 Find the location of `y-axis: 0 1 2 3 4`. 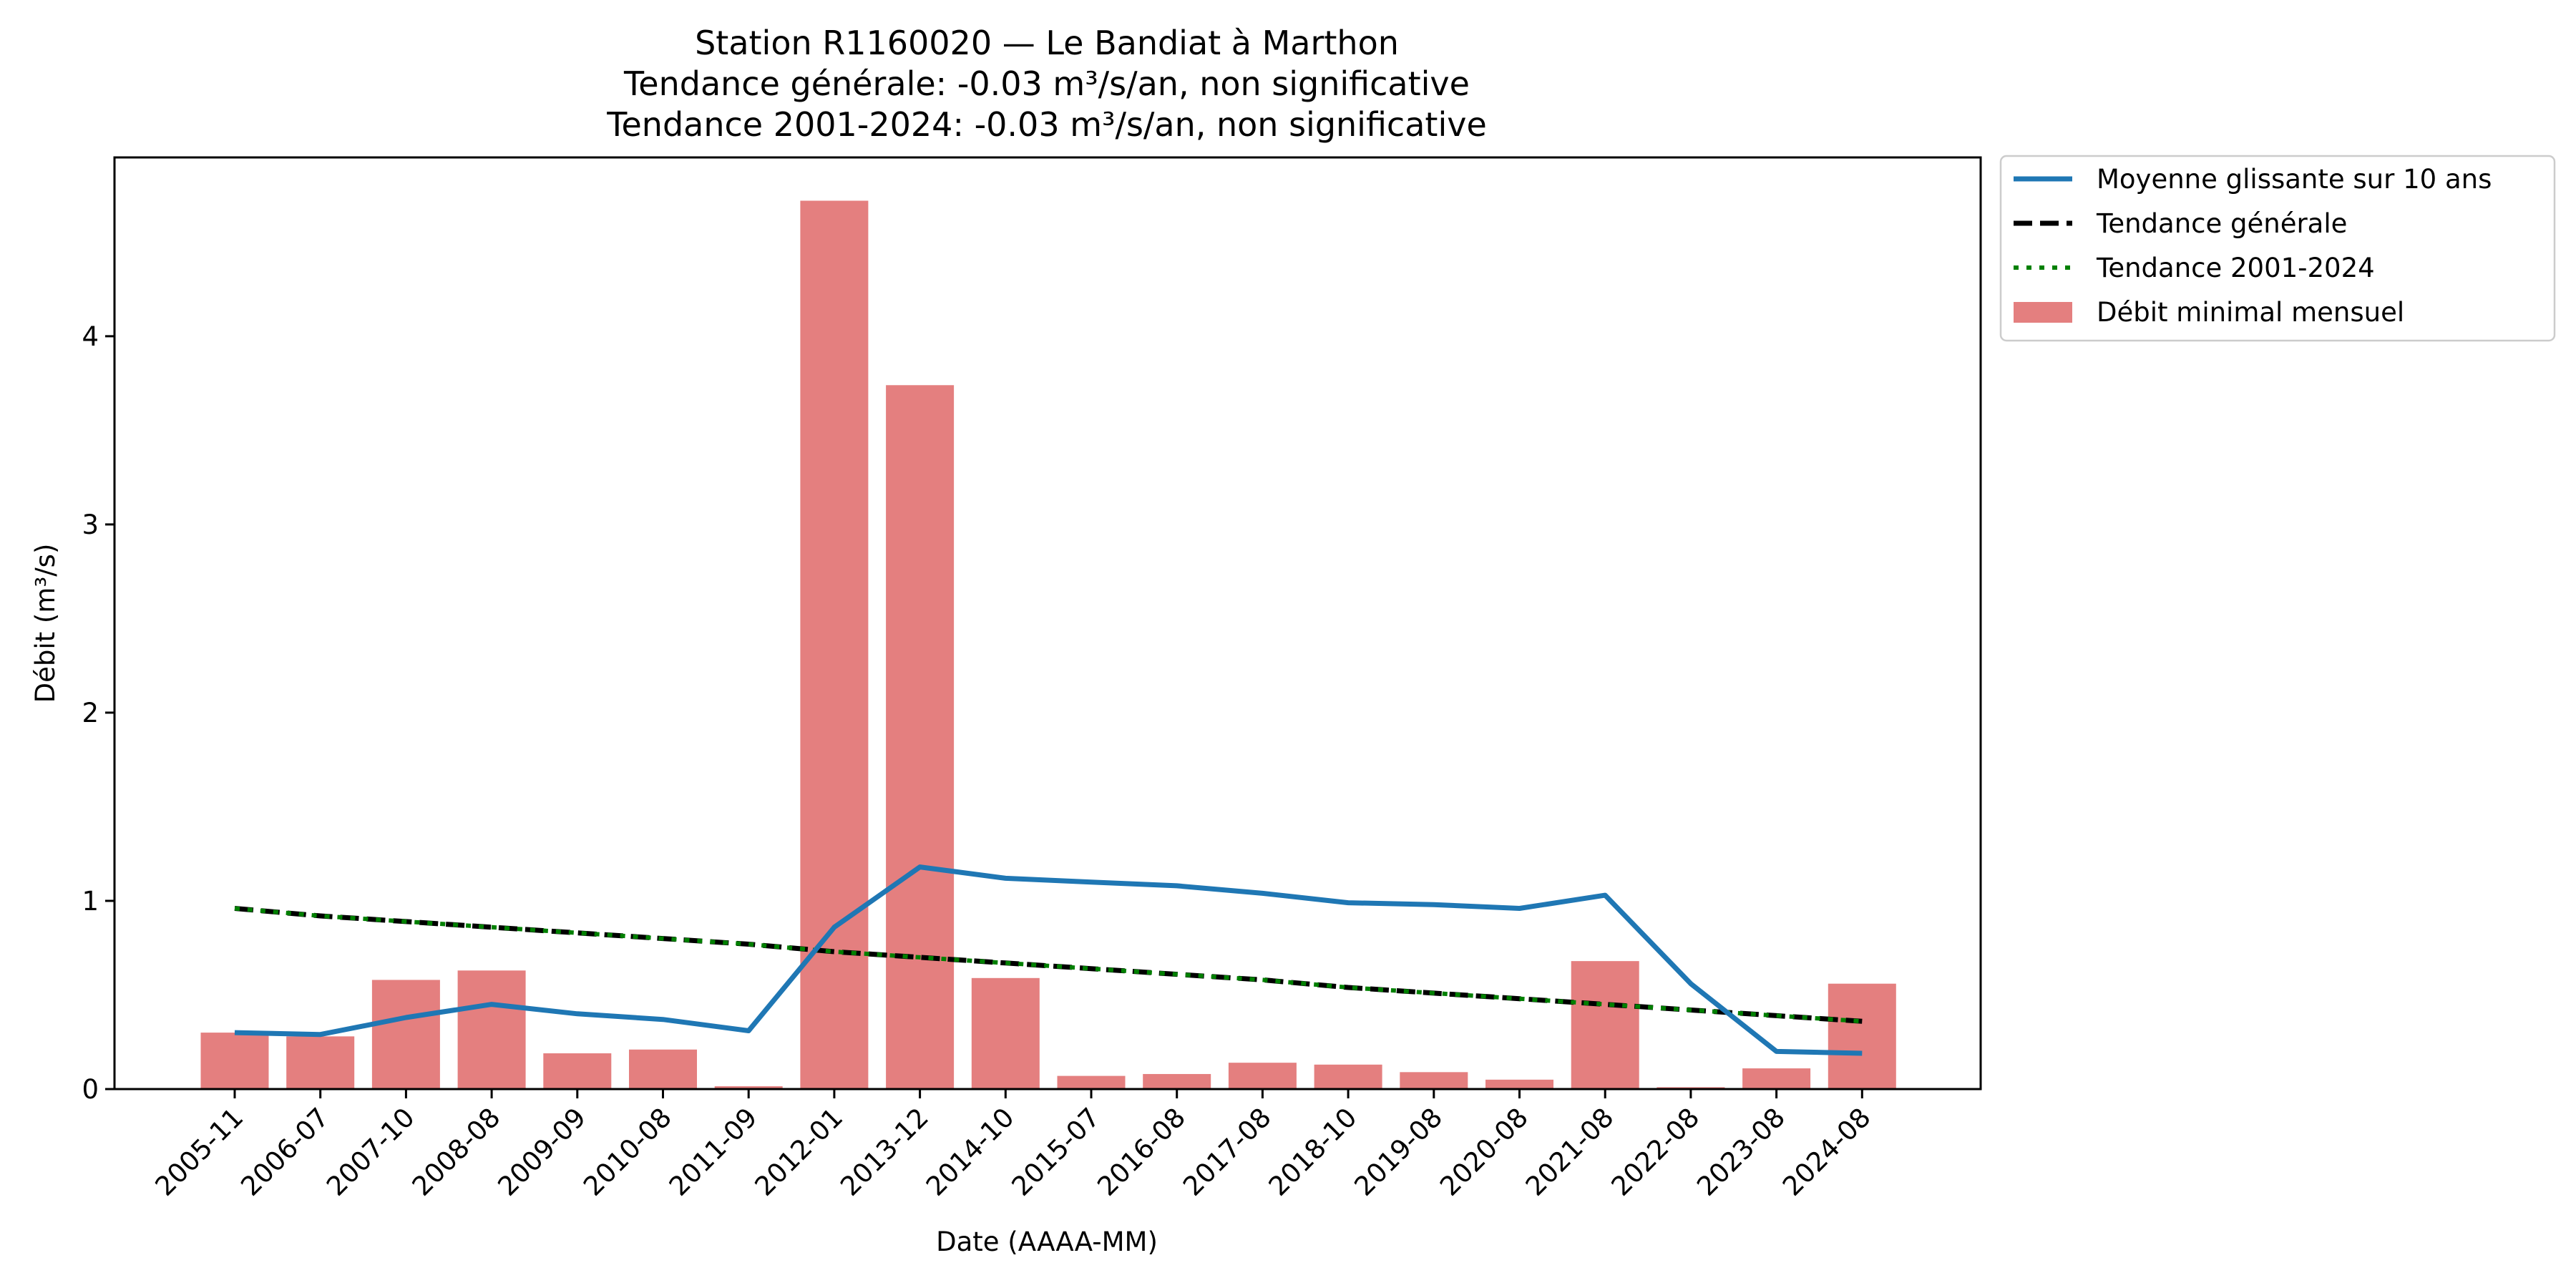

y-axis: 0 1 2 3 4 is located at coordinates (98, 713).